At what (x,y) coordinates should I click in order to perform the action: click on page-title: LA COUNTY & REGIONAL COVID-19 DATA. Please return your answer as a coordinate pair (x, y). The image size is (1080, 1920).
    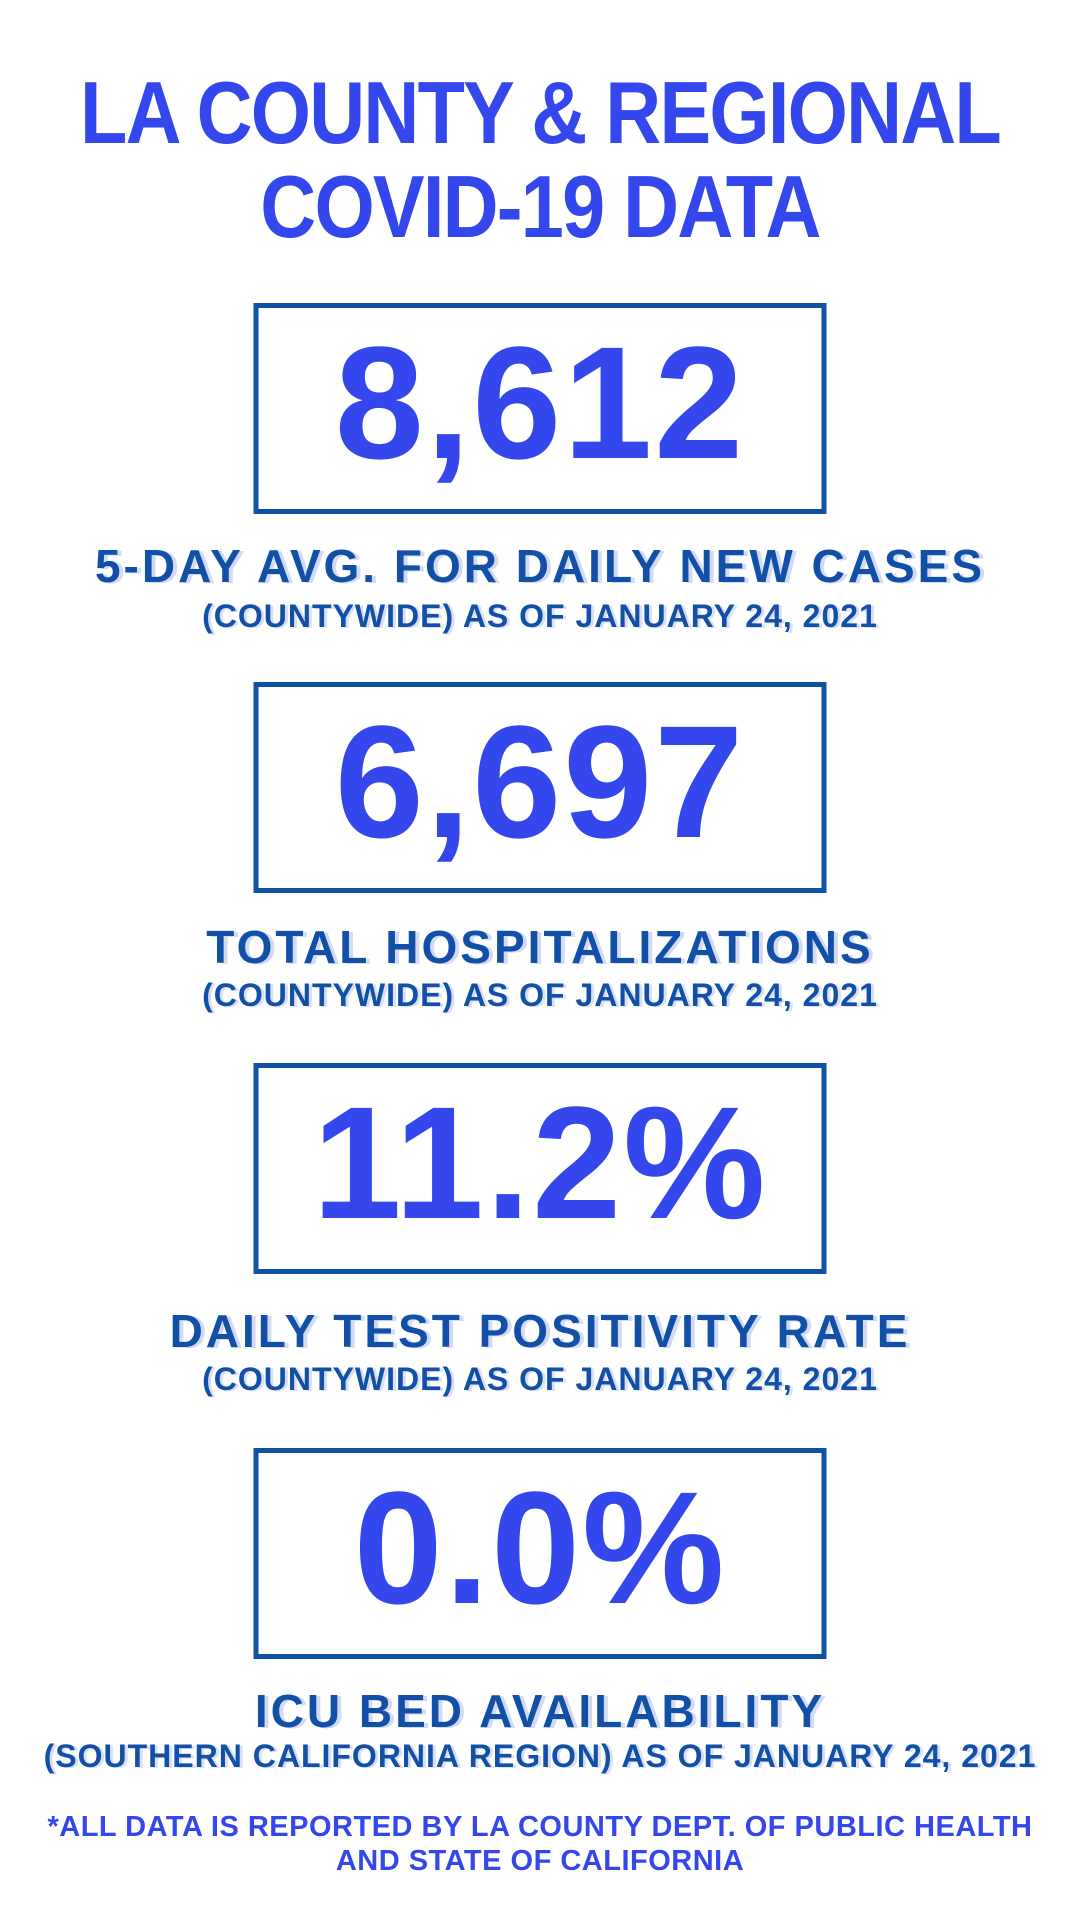
    Looking at the image, I should click on (540, 160).